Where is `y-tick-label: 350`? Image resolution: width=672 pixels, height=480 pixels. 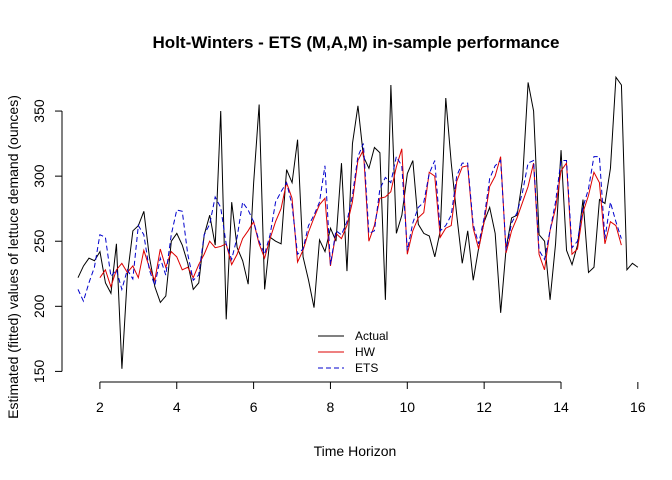 y-tick-label: 350 is located at coordinates (39, 111).